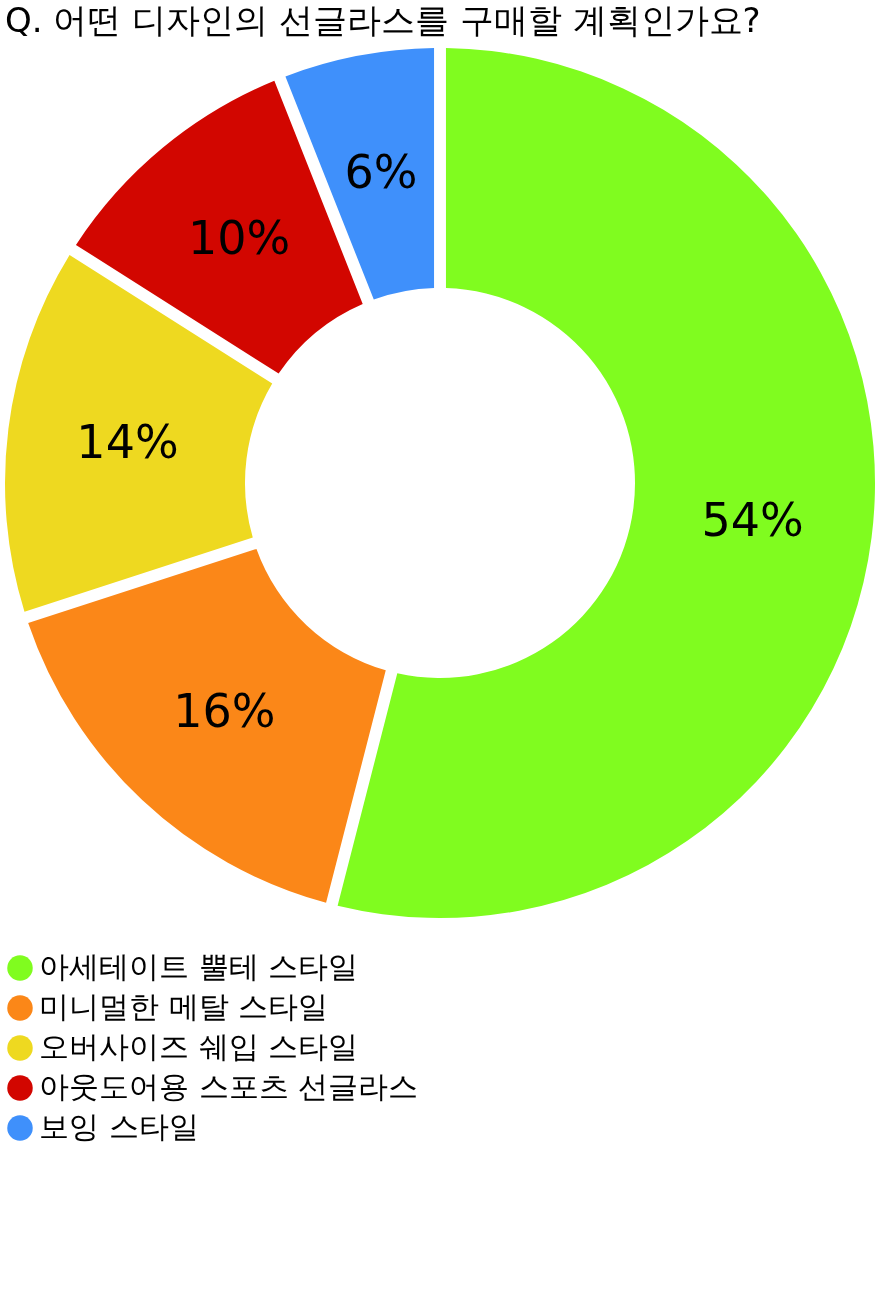  I want to click on legend-label: 아세테이트 뿔테 스타일, so click(199, 966).